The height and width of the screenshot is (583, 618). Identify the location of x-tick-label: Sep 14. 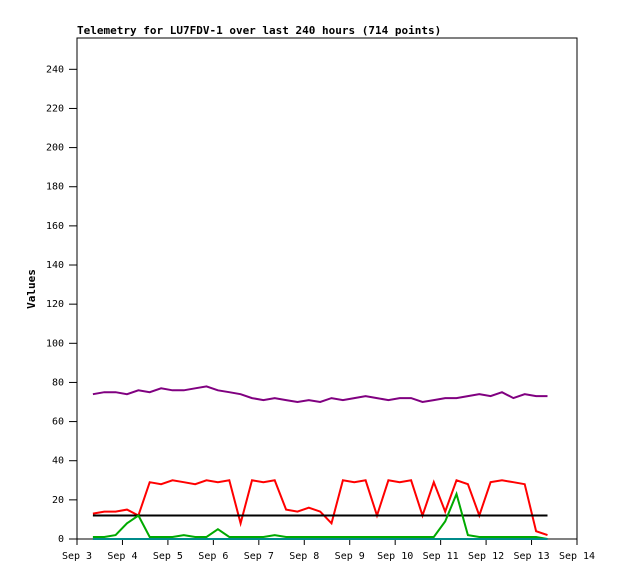
(577, 556).